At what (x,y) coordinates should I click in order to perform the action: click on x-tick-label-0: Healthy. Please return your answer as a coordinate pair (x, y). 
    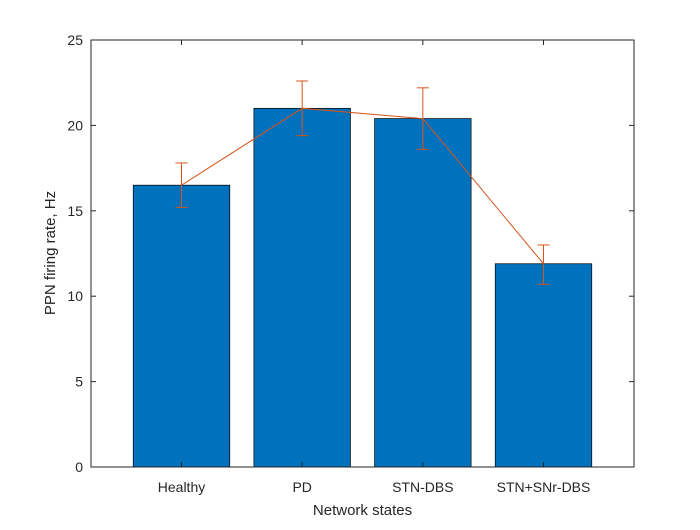
    Looking at the image, I should click on (181, 487).